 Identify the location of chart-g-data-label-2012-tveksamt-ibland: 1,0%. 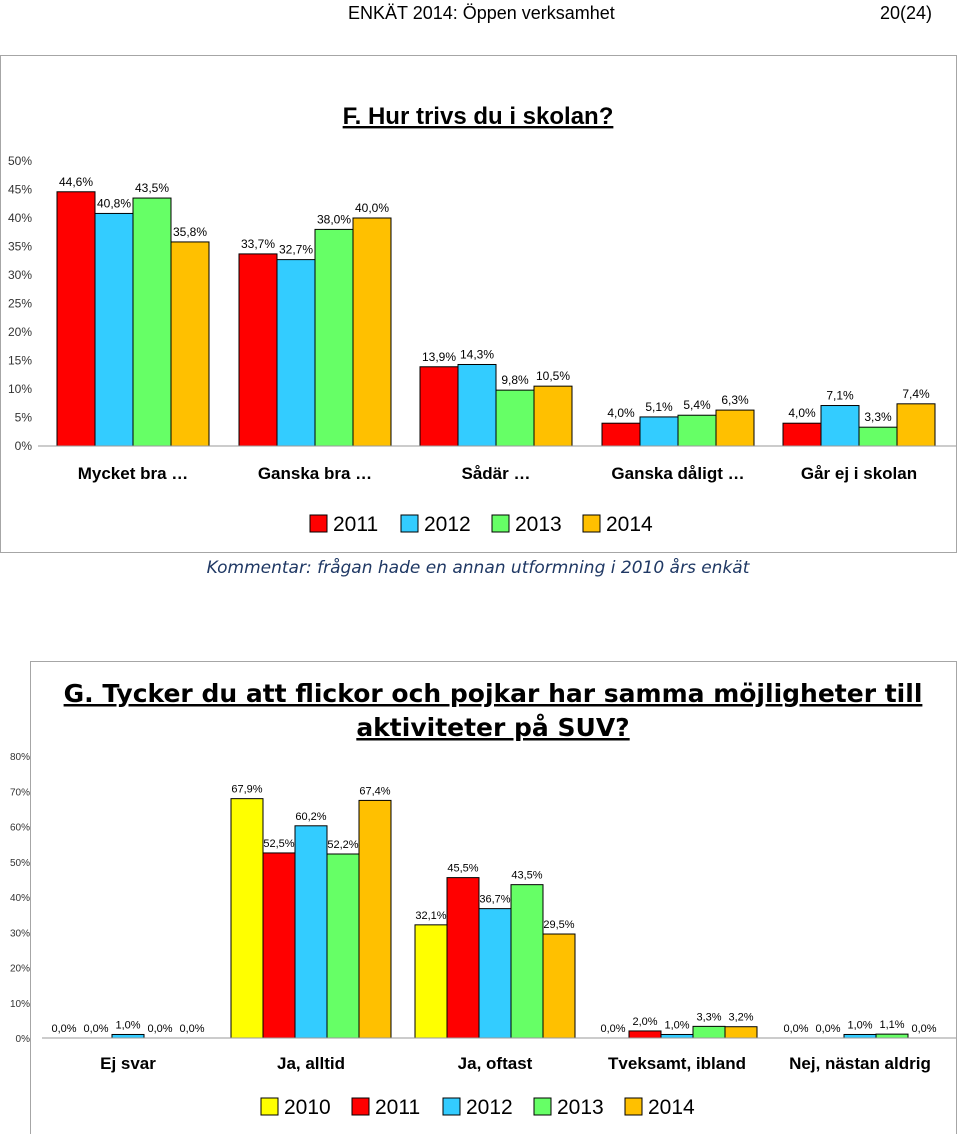
(676, 1025).